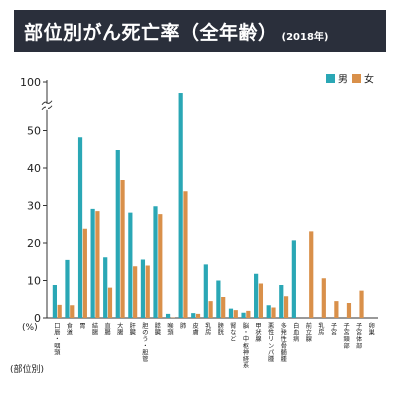 The width and height of the screenshot is (400, 400). Describe the element at coordinates (145, 343) in the screenshot. I see `x-tick-label: 胆のう・胆管` at that location.